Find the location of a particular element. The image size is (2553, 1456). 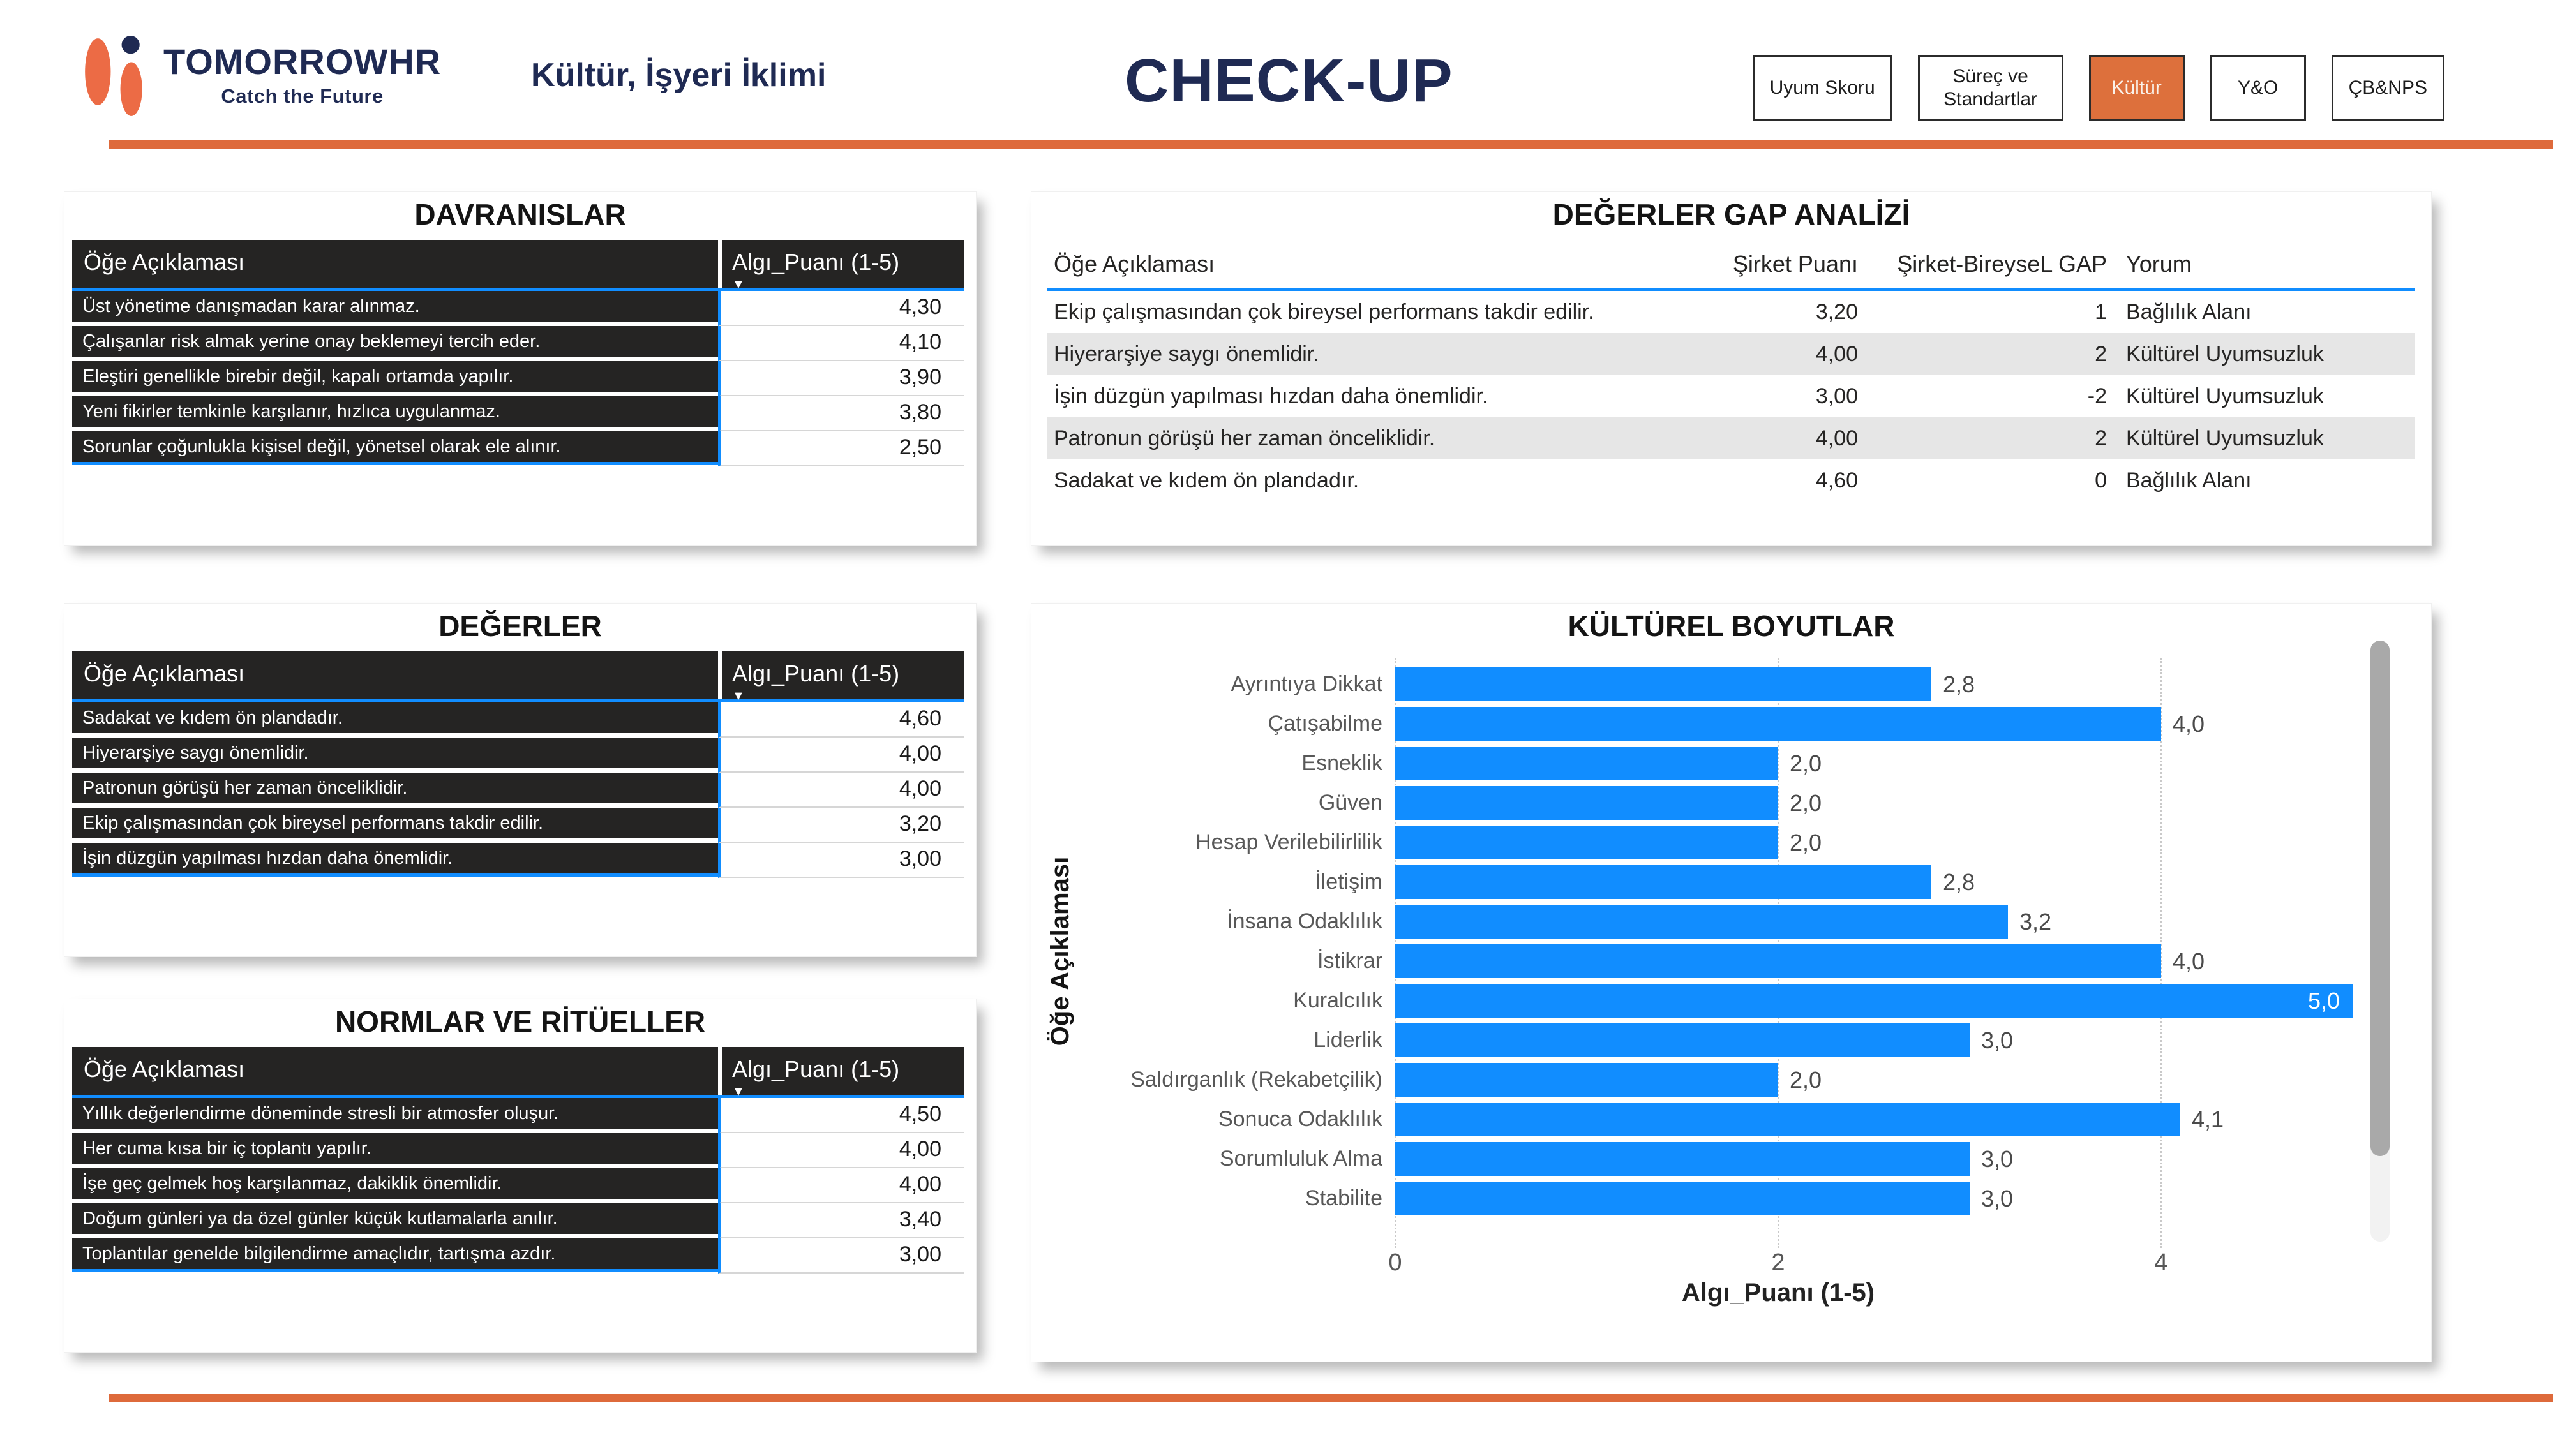

nav-button-y-o: Y&O is located at coordinates (2258, 88).